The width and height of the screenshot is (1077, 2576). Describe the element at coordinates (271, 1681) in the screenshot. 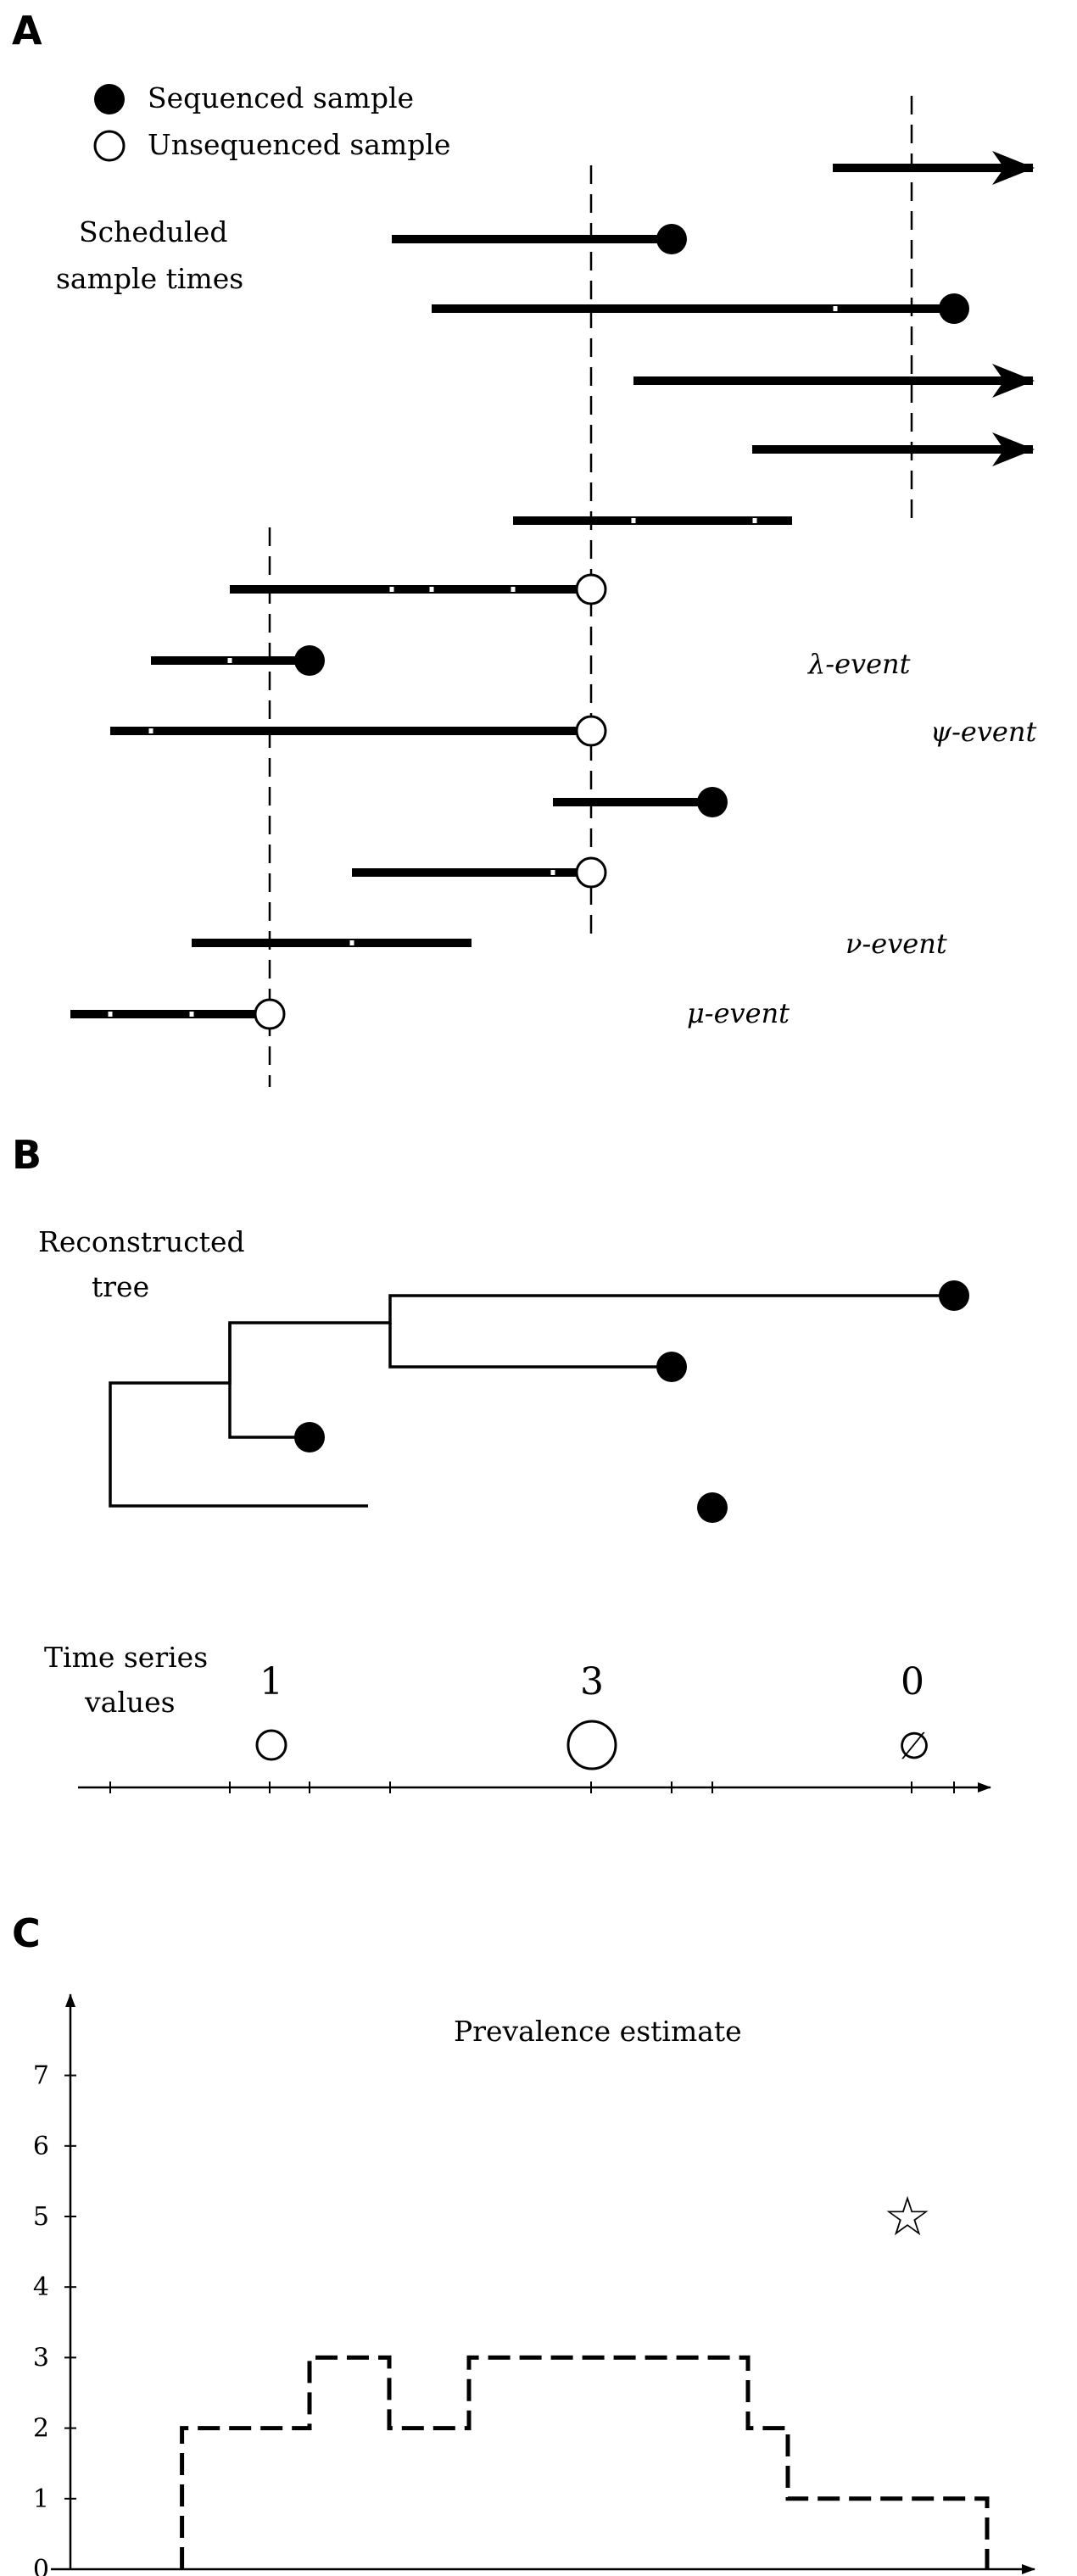

I see `time-series-value: 1` at that location.